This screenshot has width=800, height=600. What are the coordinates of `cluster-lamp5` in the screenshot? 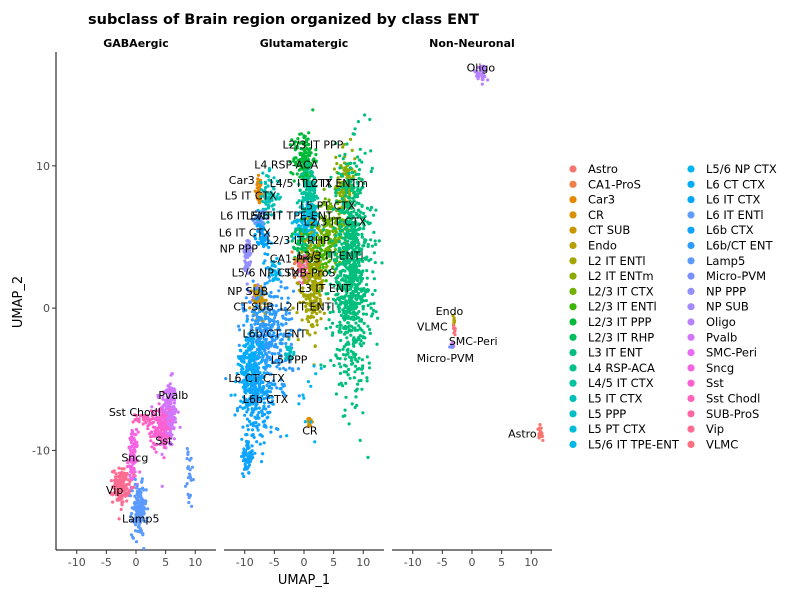 It's located at (189, 477).